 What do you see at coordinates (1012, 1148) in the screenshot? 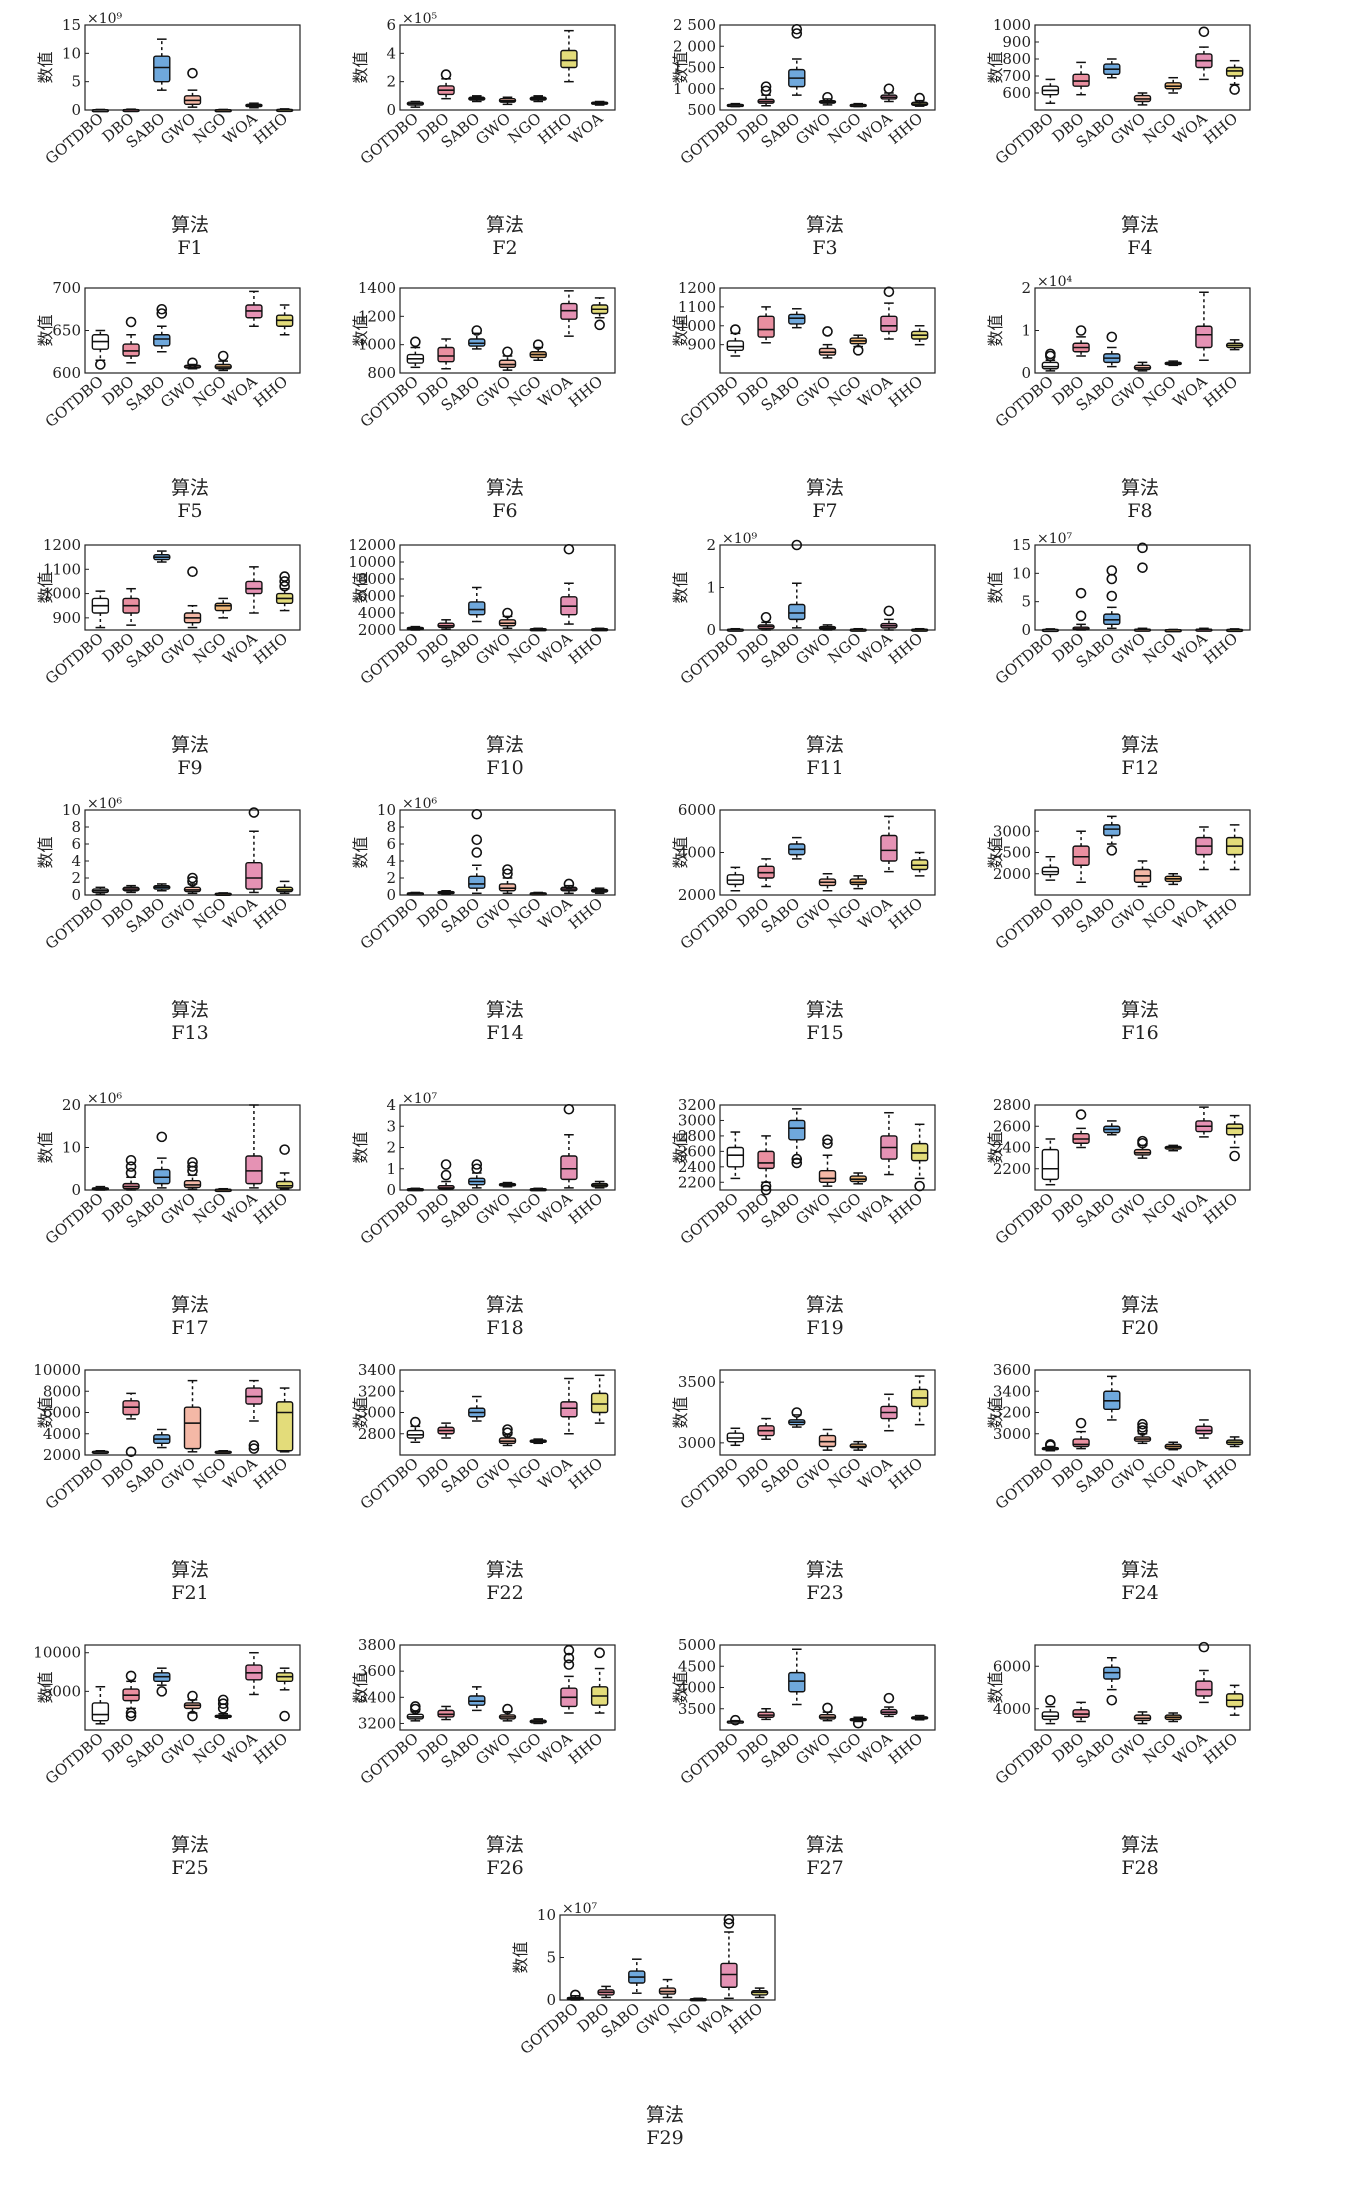
I see `y-tick-label: 2400` at bounding box center [1012, 1148].